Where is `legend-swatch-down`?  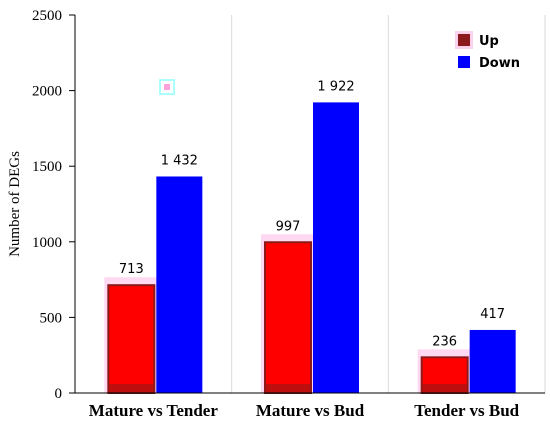
legend-swatch-down is located at coordinates (464, 62).